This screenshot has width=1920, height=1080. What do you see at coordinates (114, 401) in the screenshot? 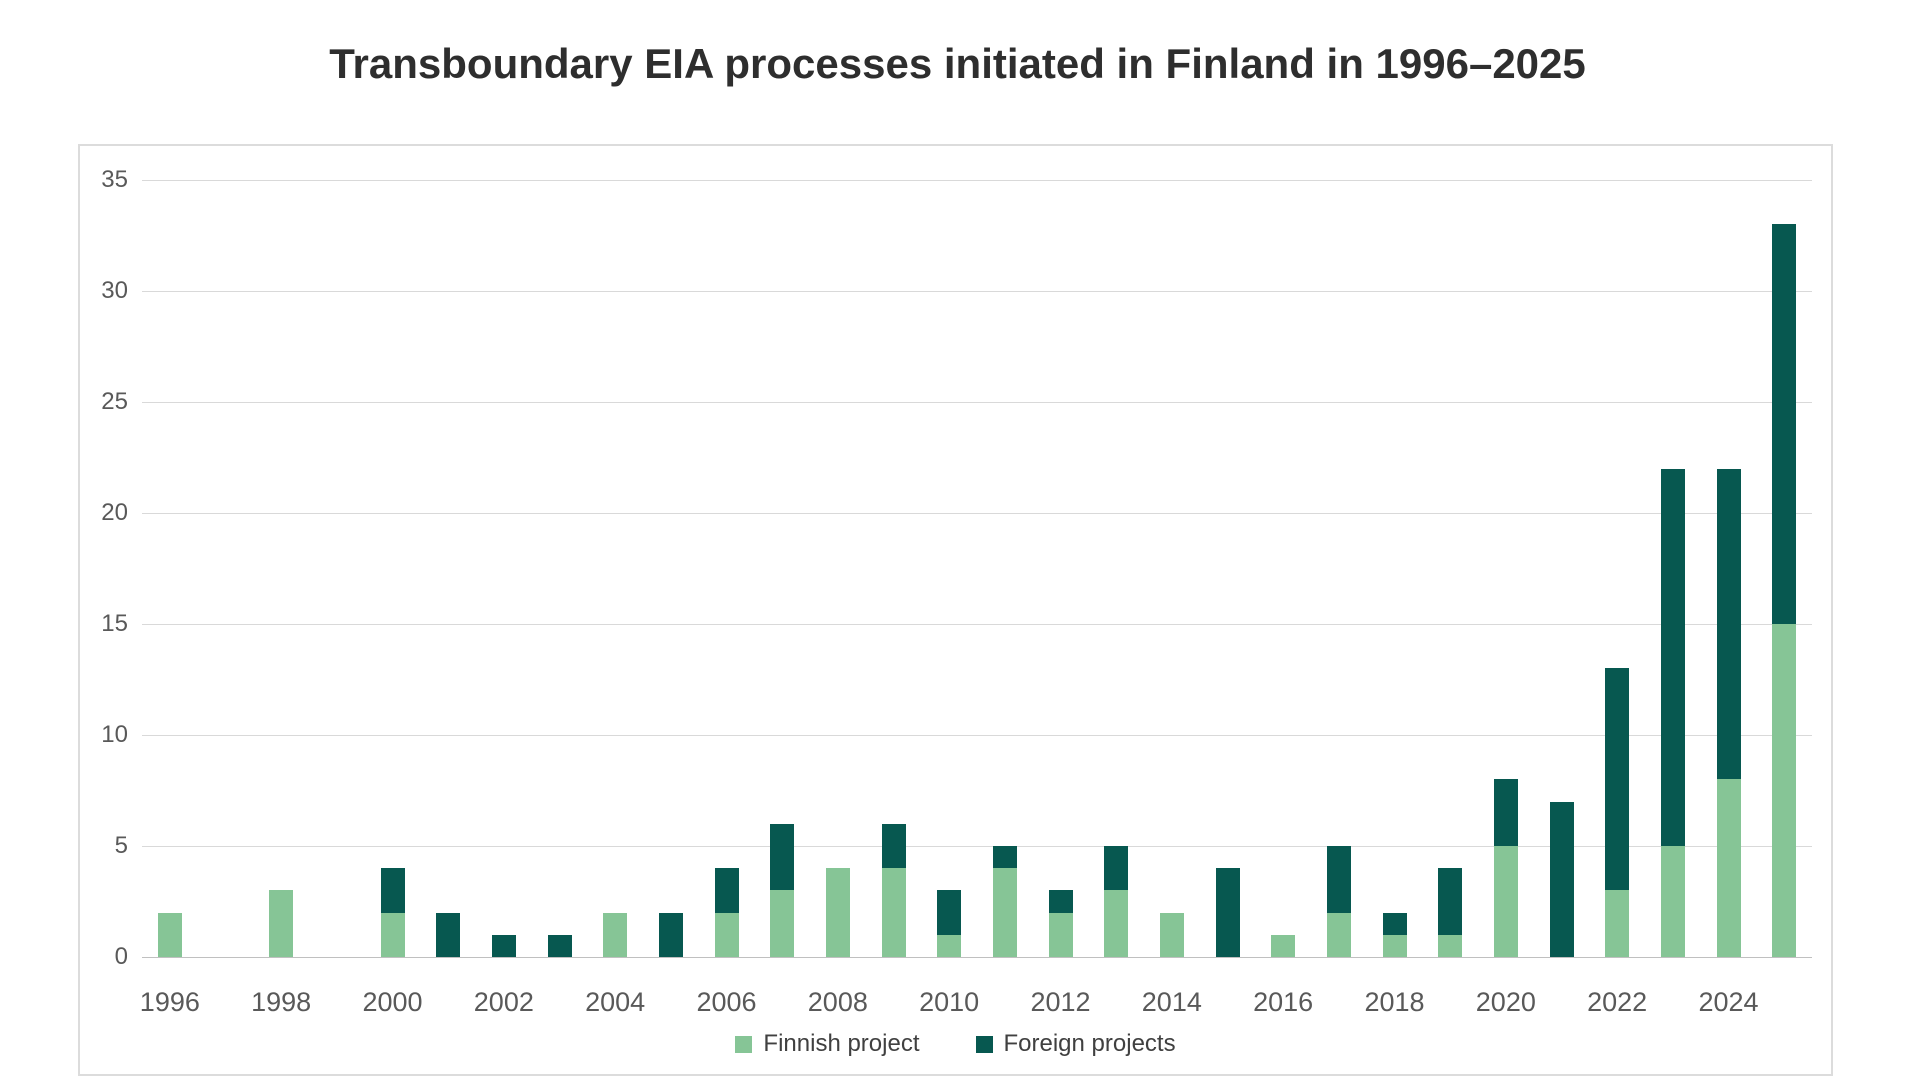
I see `y-tick-label-25: 25` at bounding box center [114, 401].